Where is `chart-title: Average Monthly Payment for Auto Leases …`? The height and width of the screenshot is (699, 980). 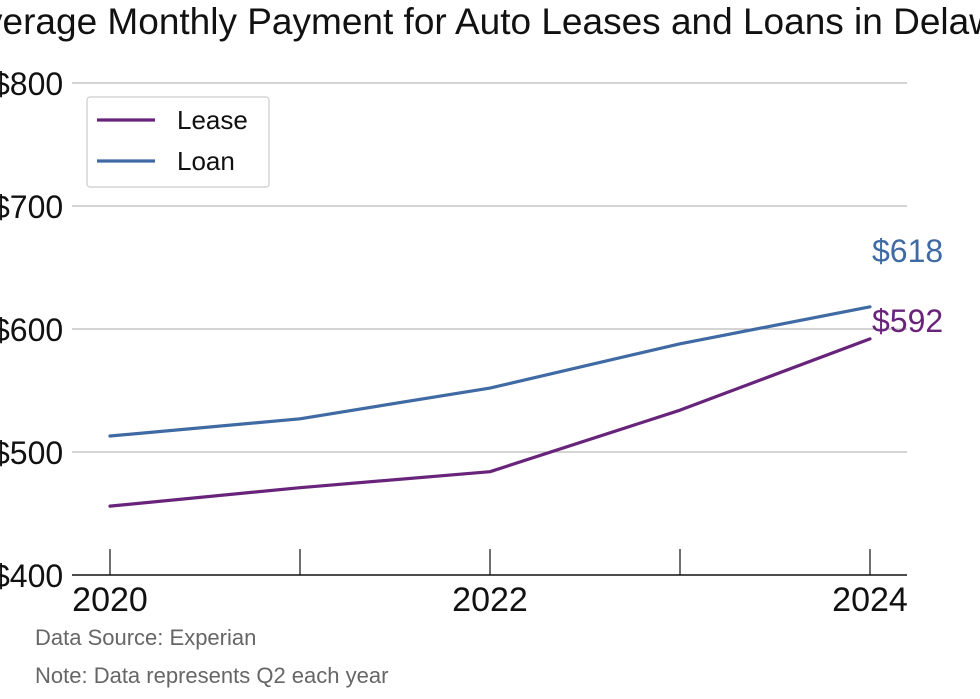
chart-title: Average Monthly Payment for Auto Leases … is located at coordinates (490, 21).